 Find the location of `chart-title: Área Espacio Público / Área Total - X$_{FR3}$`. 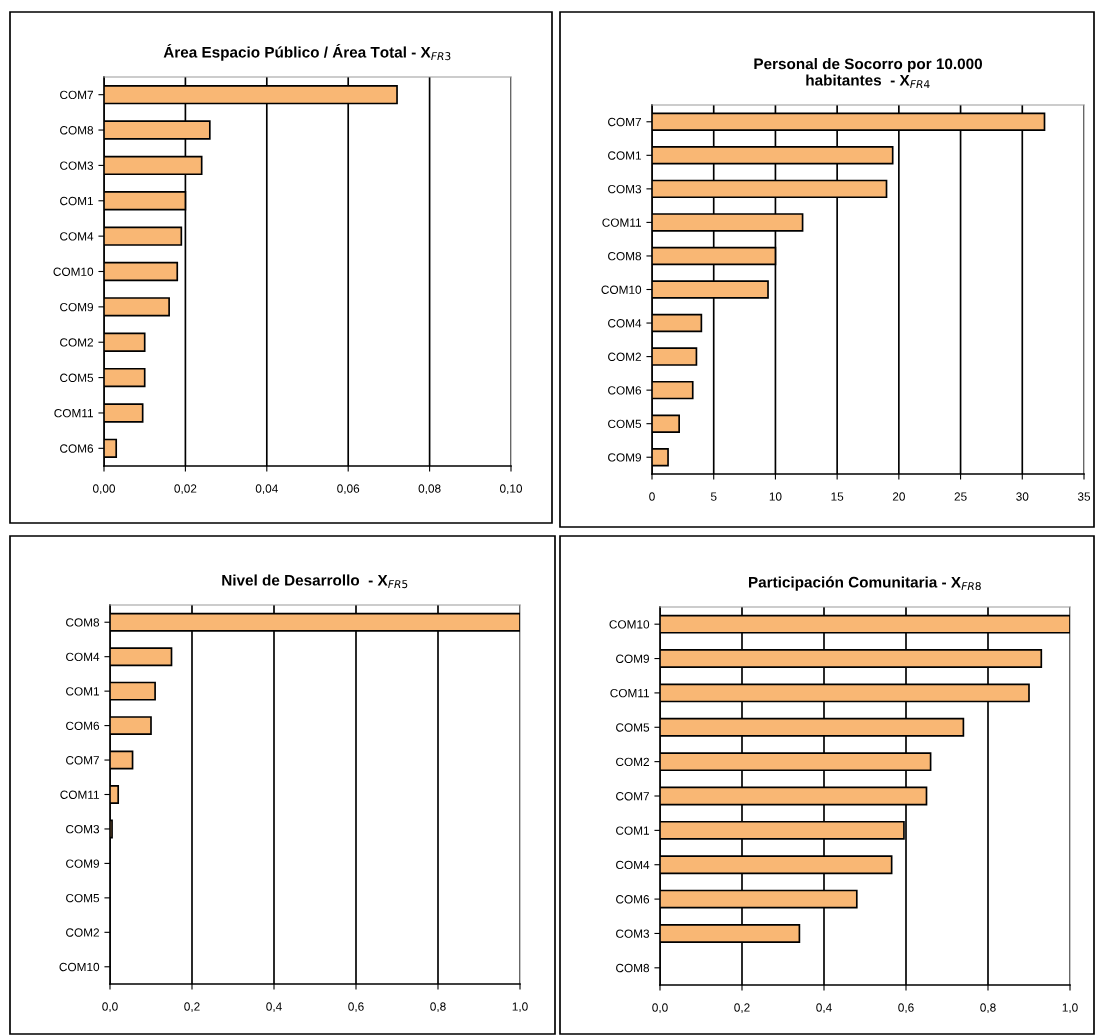

chart-title: Área Espacio Público / Área Total - X$_{FR3}$ is located at coordinates (307, 52).